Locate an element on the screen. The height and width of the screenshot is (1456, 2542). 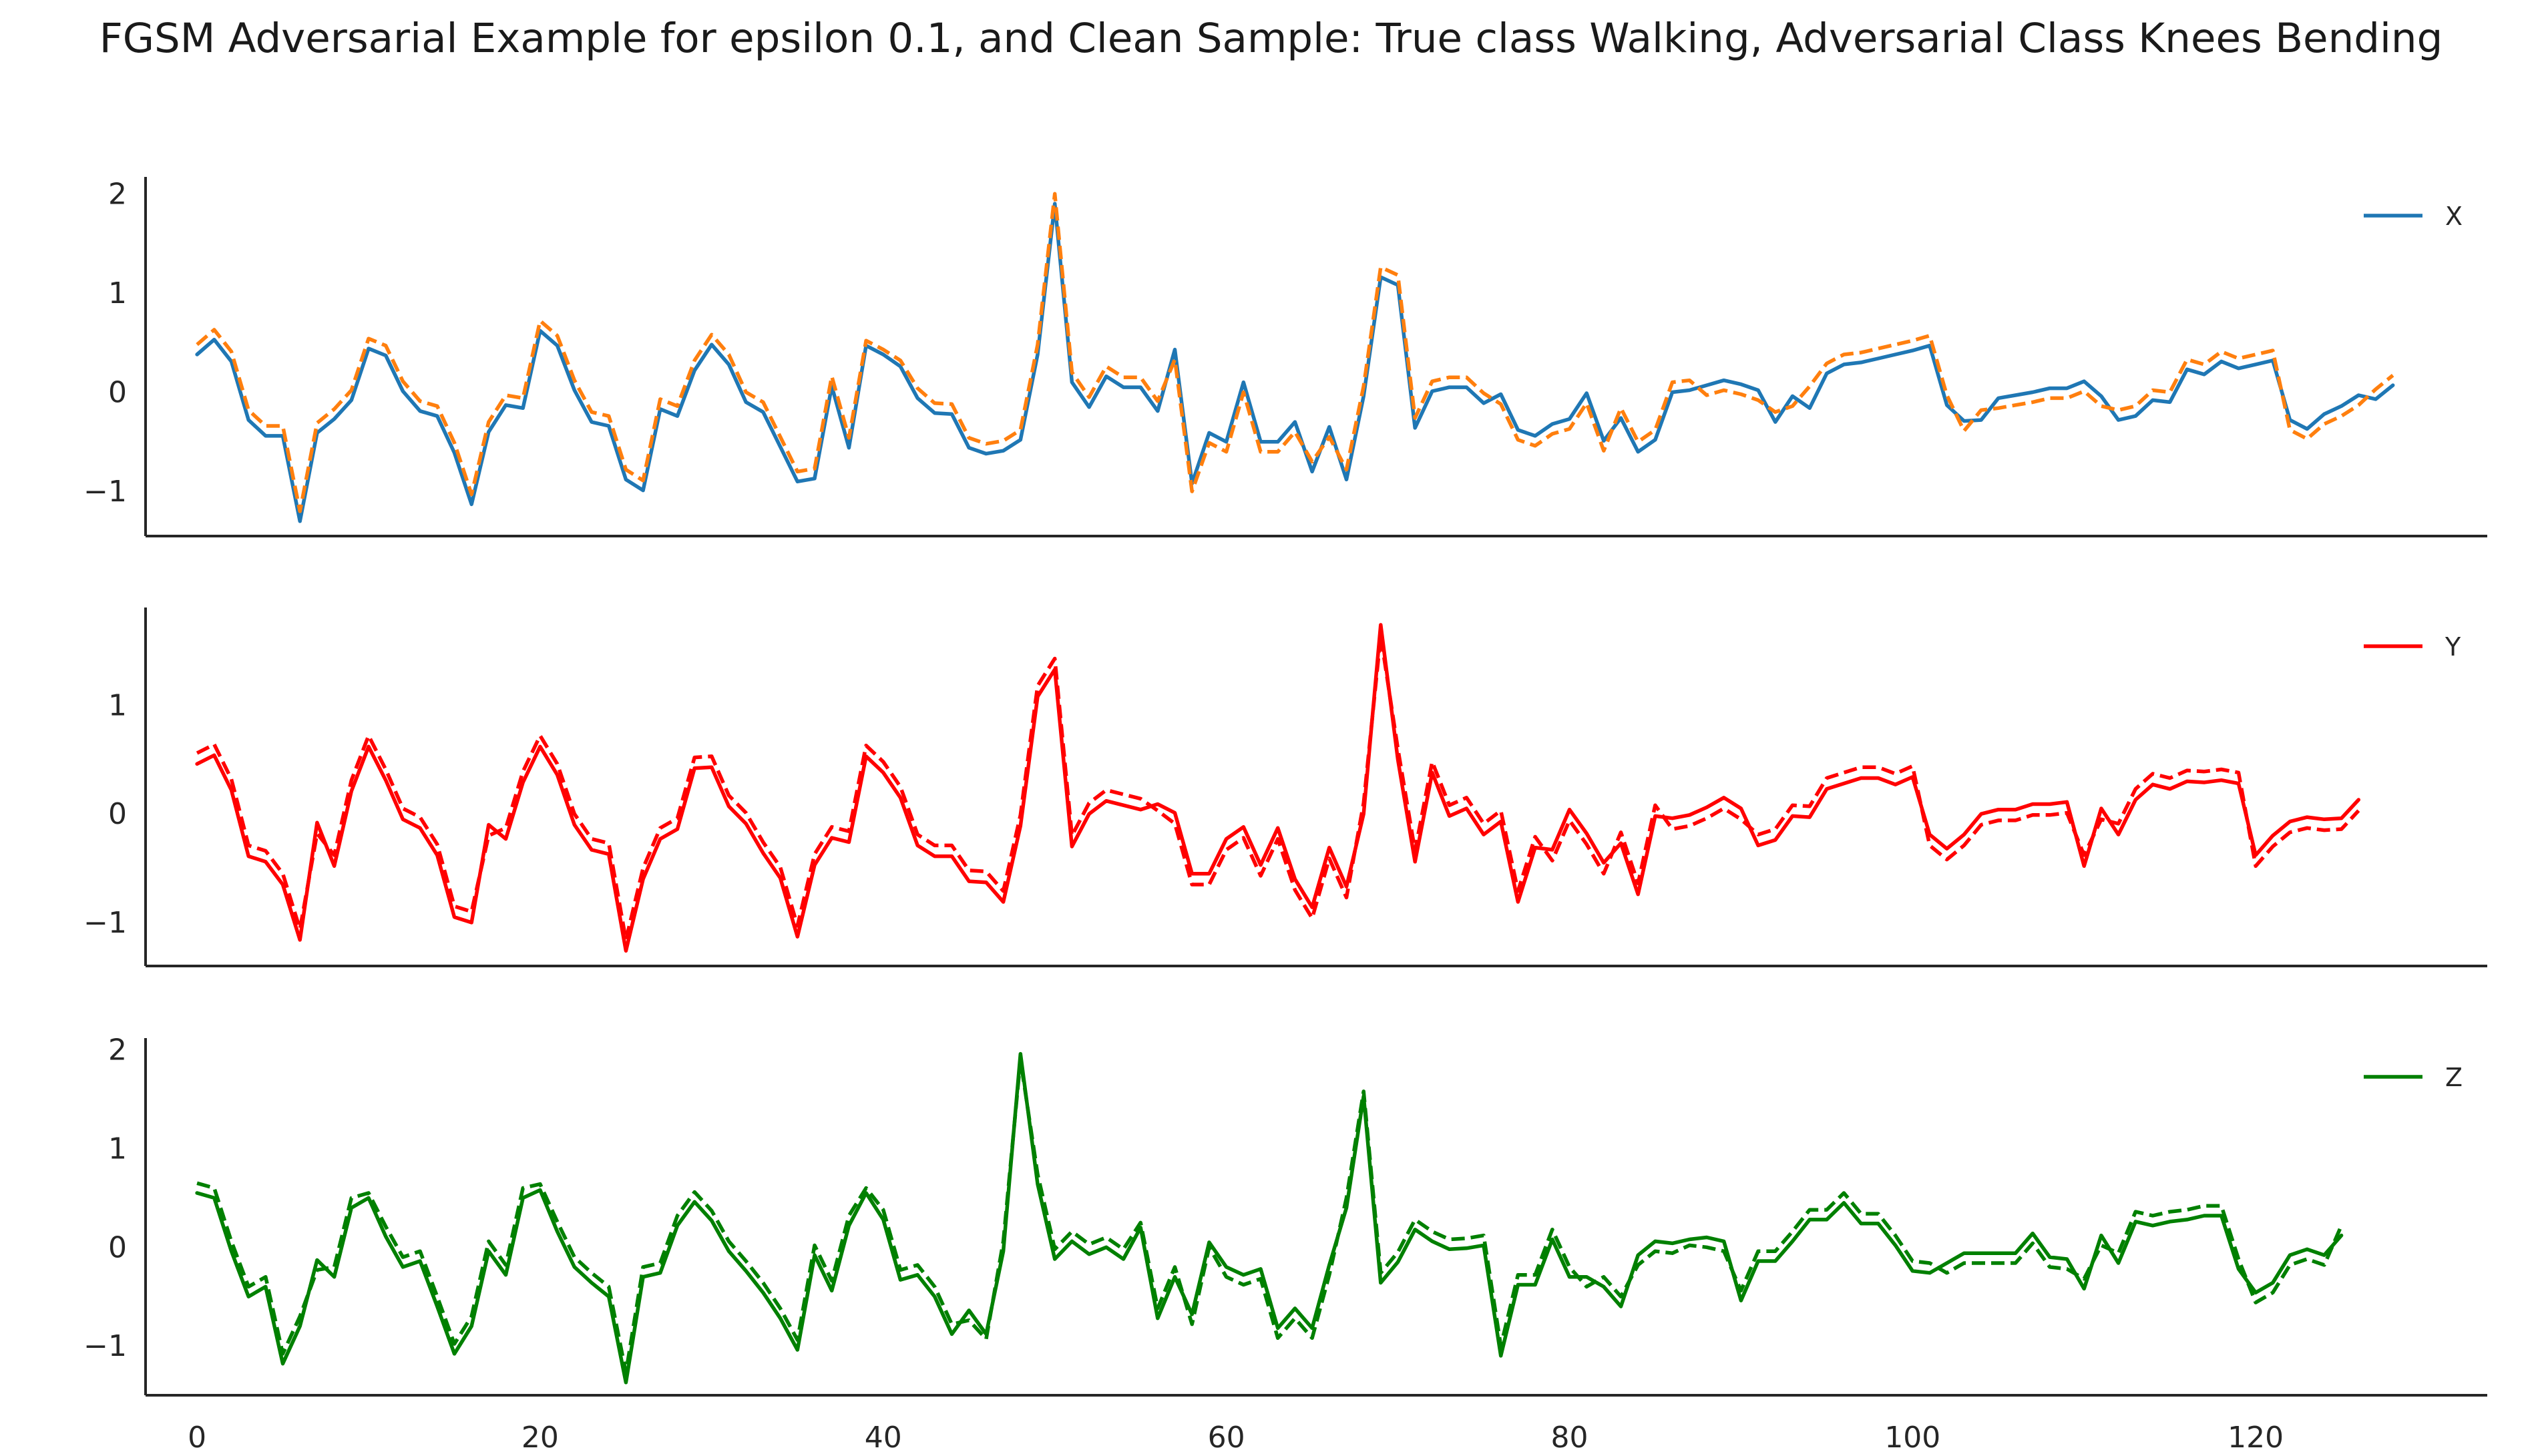
x-tick-label: 40 is located at coordinates (883, 1438).